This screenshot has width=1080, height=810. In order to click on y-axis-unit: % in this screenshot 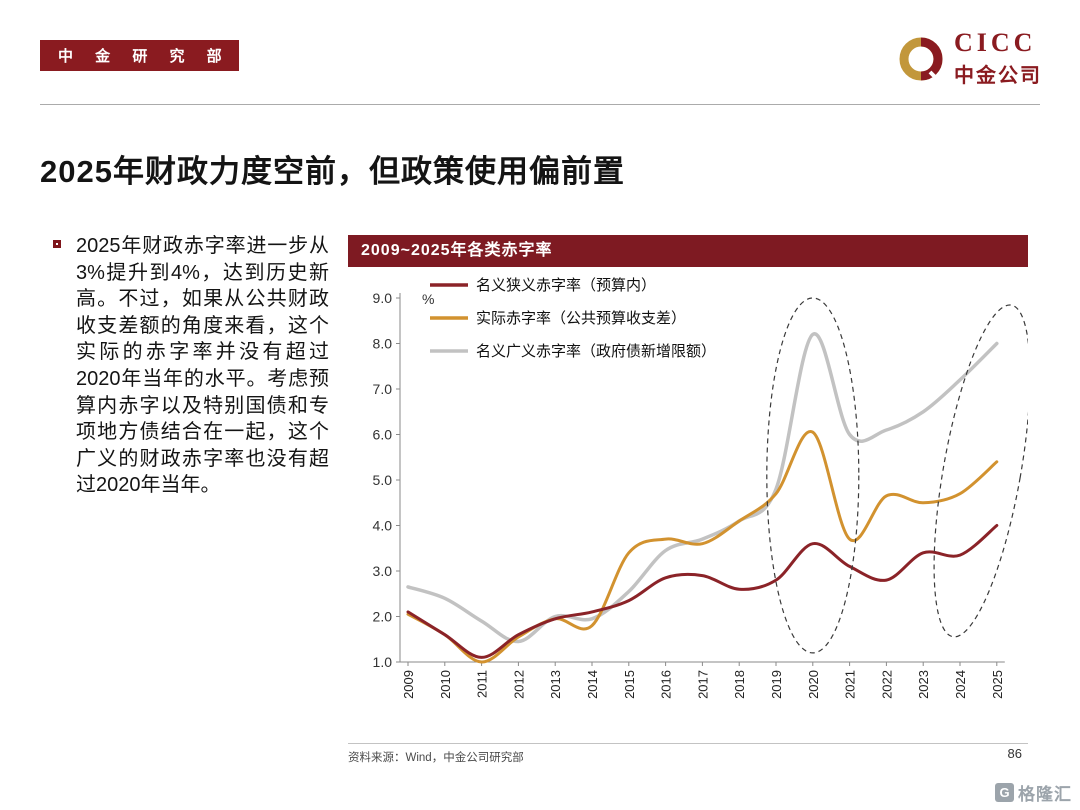, I will do `click(428, 299)`.